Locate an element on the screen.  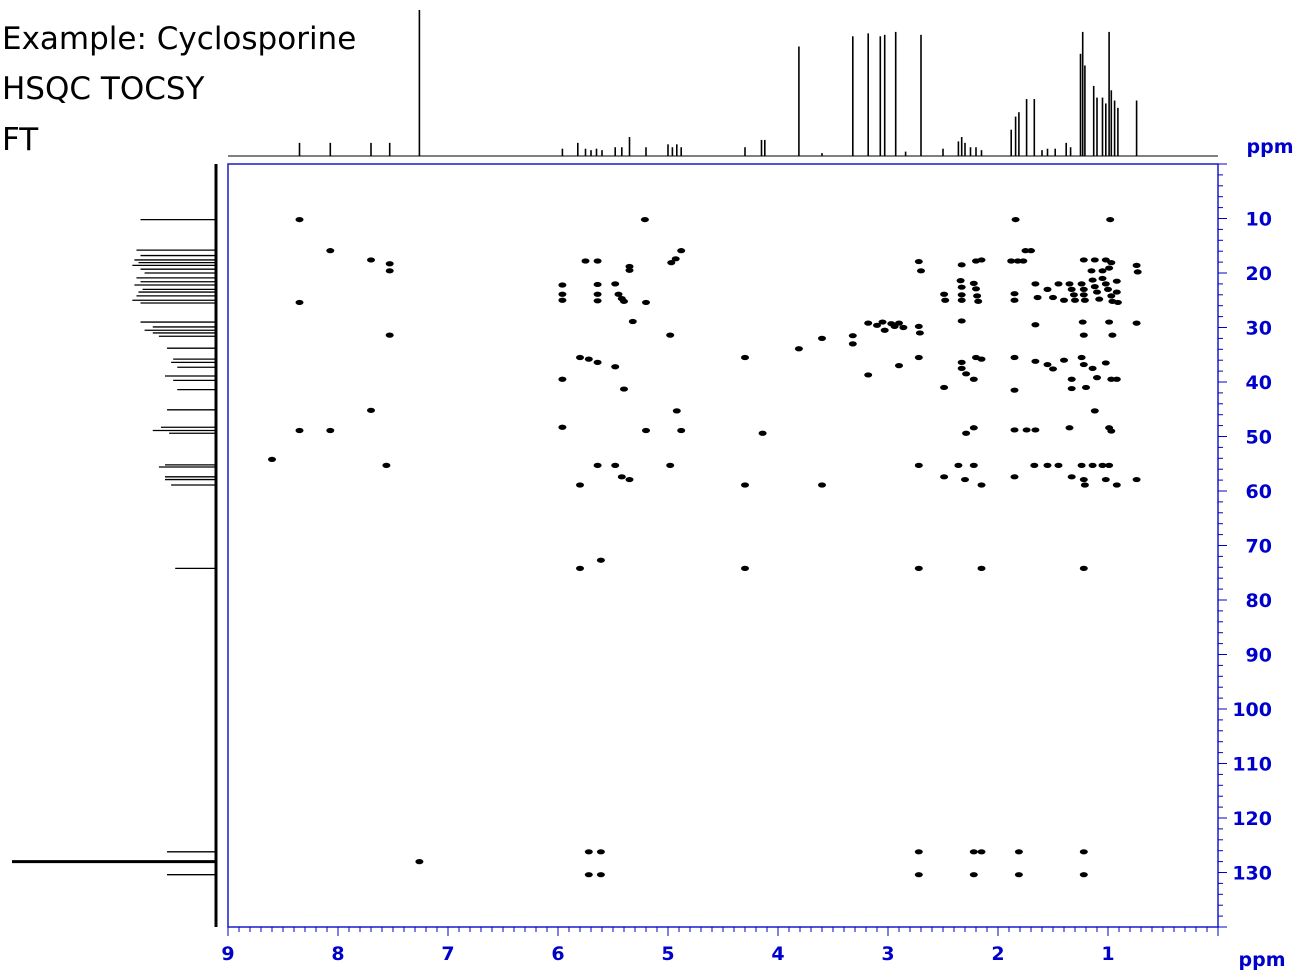
y-tick-label: 30 is located at coordinates (1259, 329).